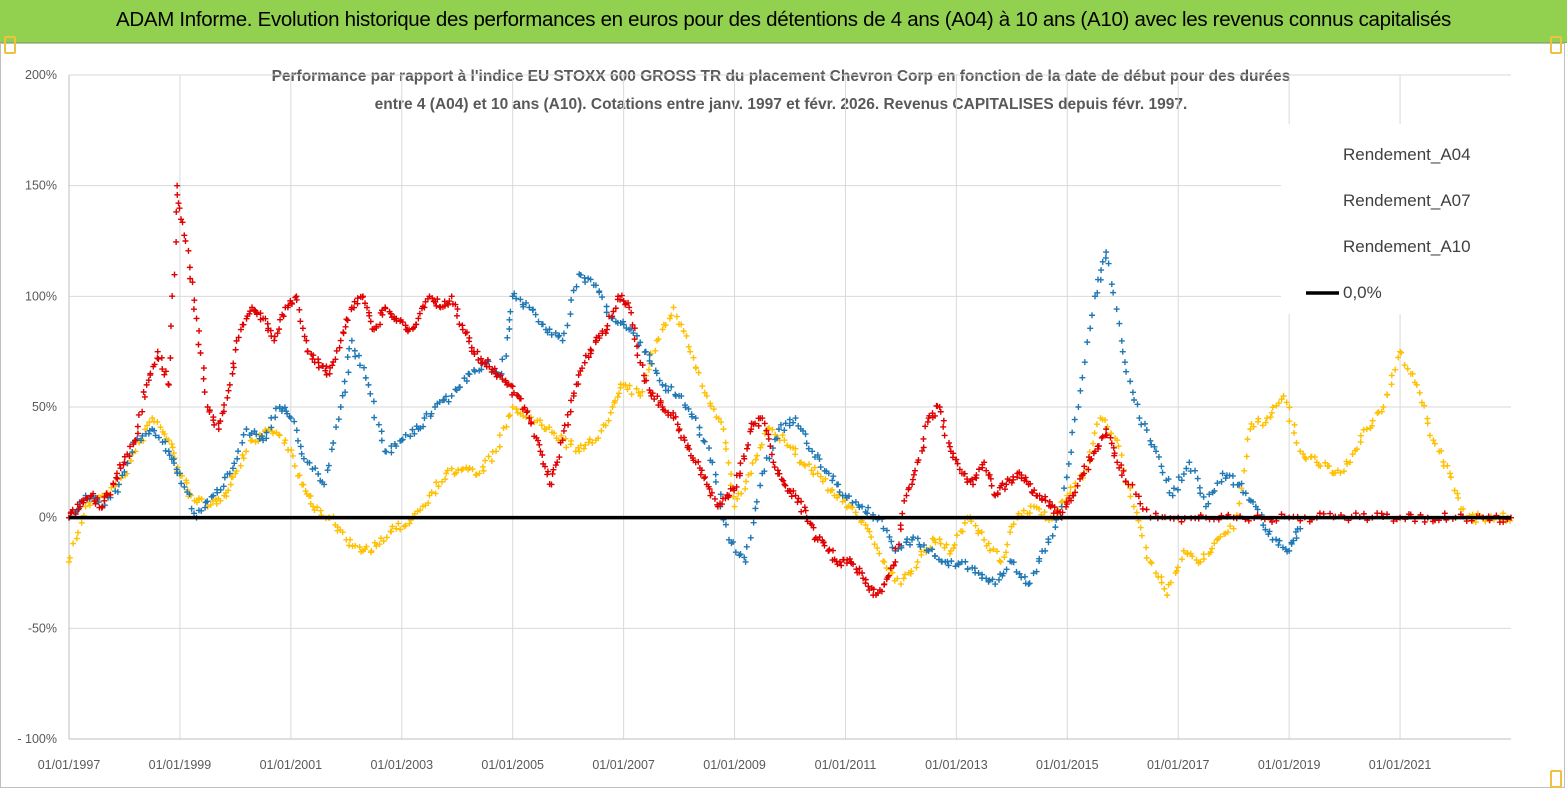  What do you see at coordinates (1407, 246) in the screenshot?
I see `legend-label: Rendement_A10` at bounding box center [1407, 246].